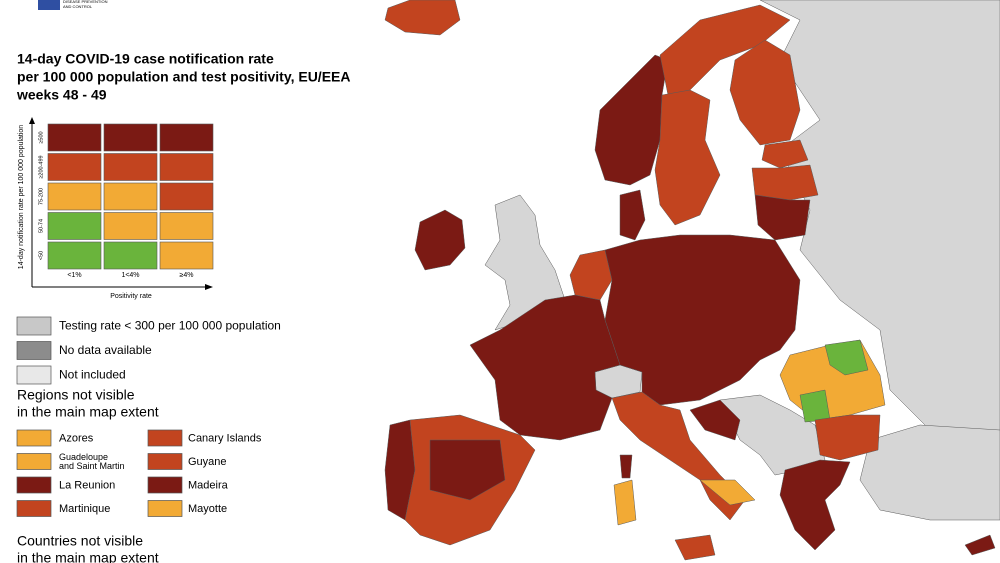 This screenshot has width=1000, height=563. I want to click on spain-center, so click(467, 470).